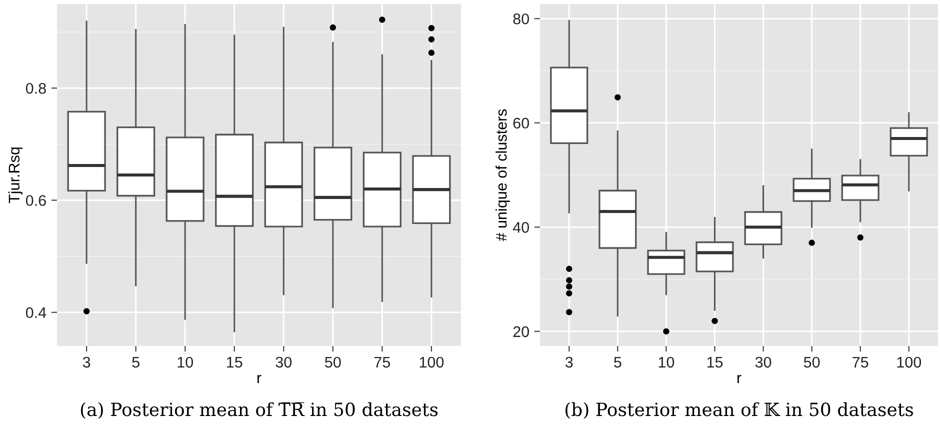 The image size is (940, 434). What do you see at coordinates (521, 123) in the screenshot?
I see `y-tick-label: 60` at bounding box center [521, 123].